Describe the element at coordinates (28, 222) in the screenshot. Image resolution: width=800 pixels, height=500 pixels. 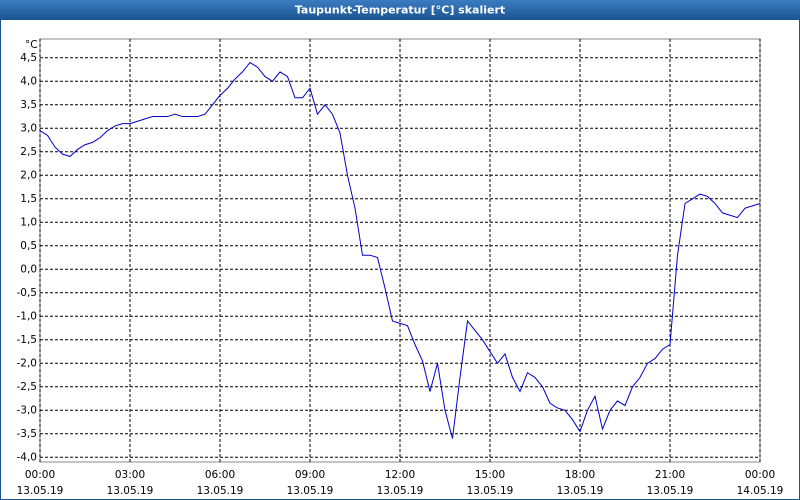
I see `y-tick-label: 1,0` at that location.